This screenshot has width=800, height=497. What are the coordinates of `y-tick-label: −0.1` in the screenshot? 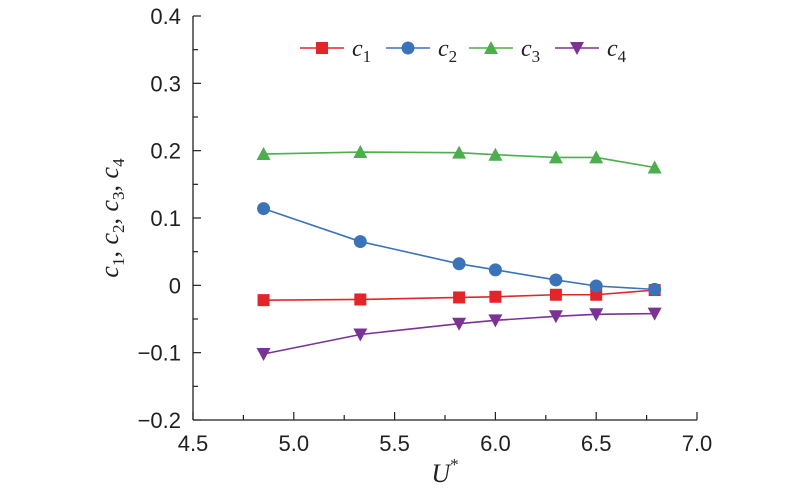 It's located at (159, 353).